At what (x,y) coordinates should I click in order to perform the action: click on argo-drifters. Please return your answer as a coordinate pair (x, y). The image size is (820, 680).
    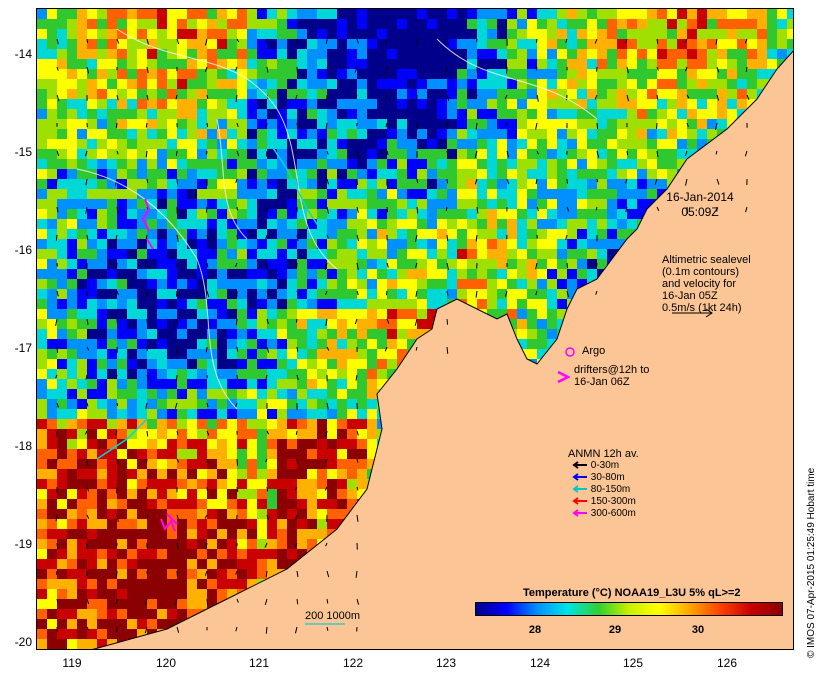
    Looking at the image, I should click on (159, 365).